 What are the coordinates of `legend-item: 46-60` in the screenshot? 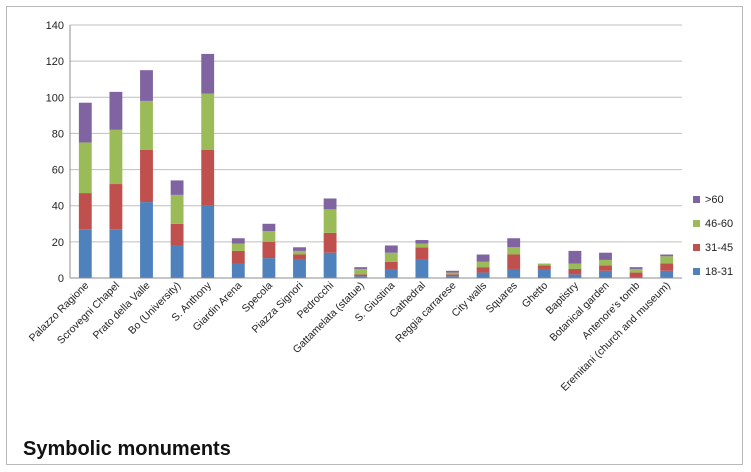 It's located at (713, 224).